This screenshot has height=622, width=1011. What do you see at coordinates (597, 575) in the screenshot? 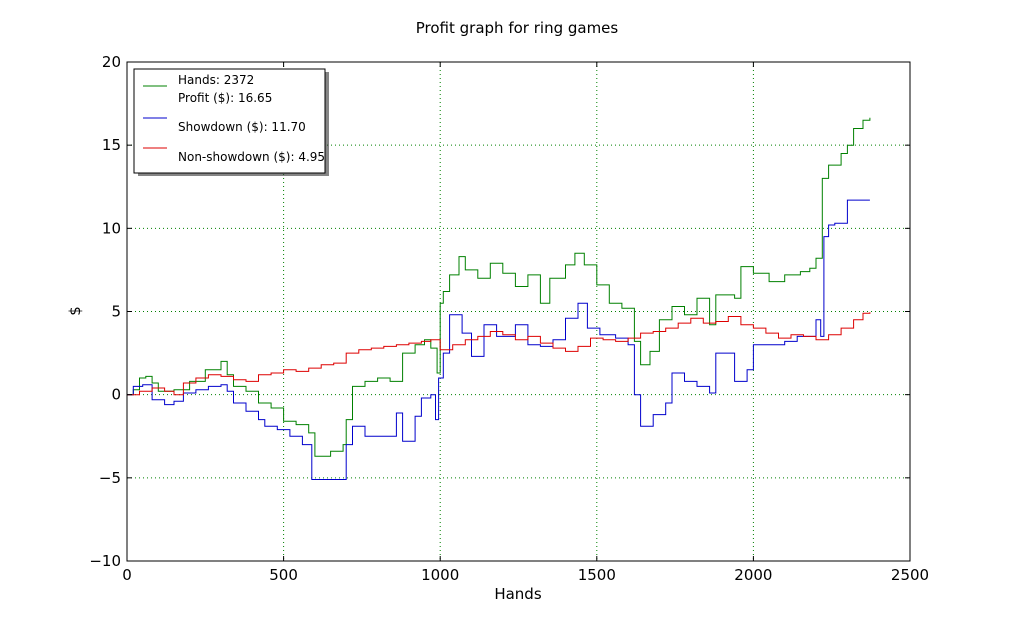
I see `x-tick-label: 1500` at bounding box center [597, 575].